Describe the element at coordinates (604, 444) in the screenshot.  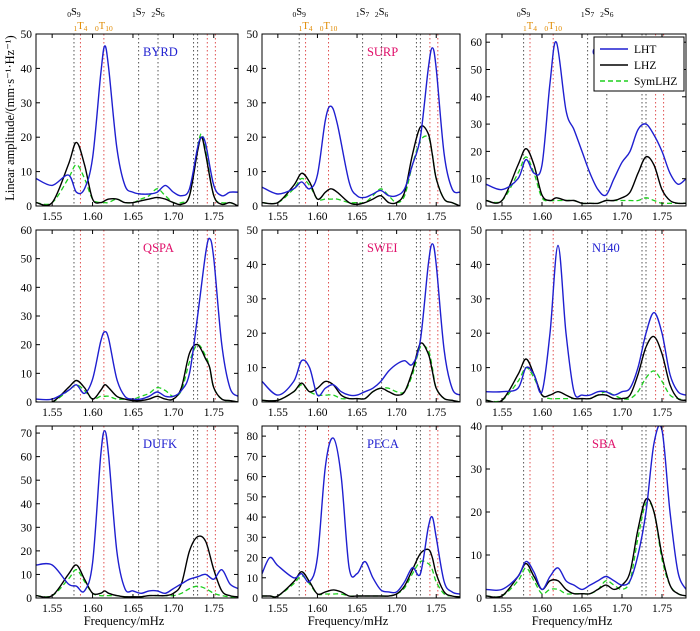
I see `station-label: SBA` at that location.